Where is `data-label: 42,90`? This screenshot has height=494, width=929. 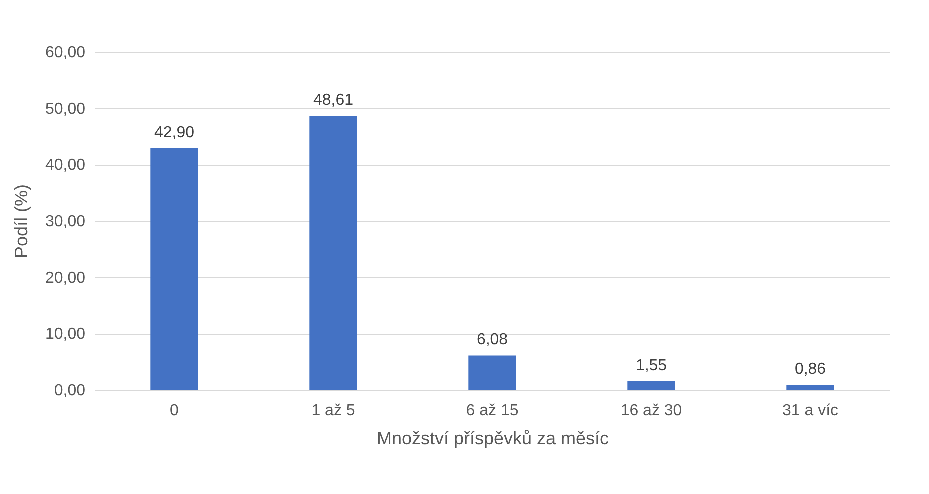
data-label: 42,90 is located at coordinates (174, 133).